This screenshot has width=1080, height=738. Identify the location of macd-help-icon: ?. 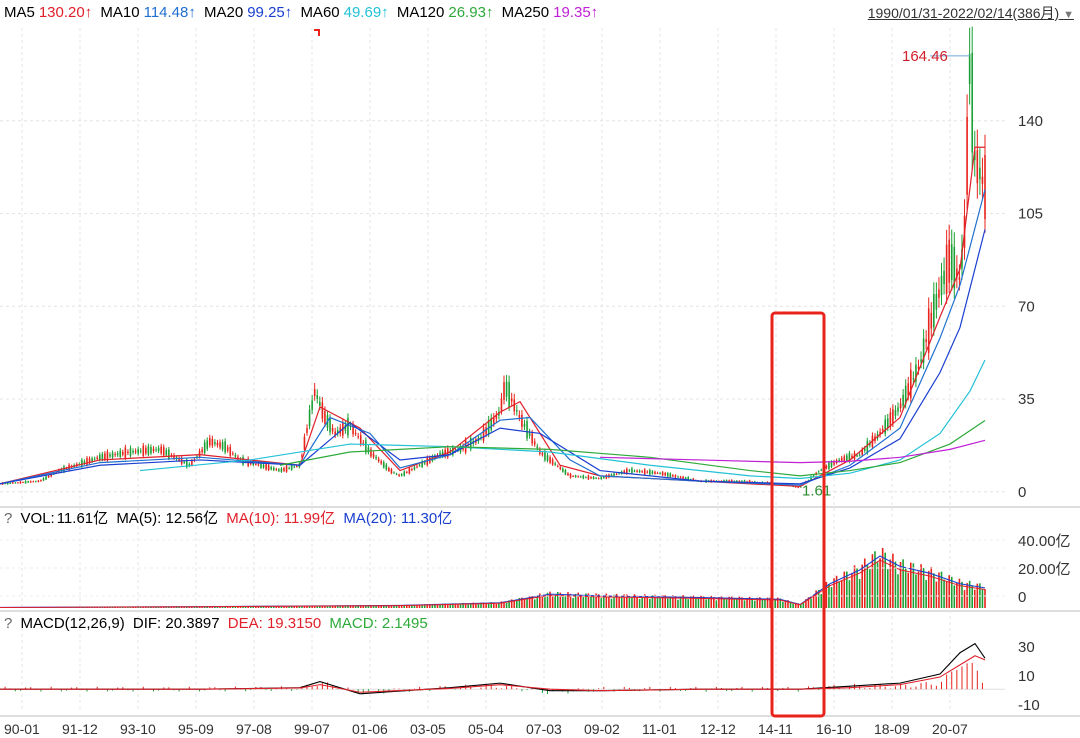
(8, 623).